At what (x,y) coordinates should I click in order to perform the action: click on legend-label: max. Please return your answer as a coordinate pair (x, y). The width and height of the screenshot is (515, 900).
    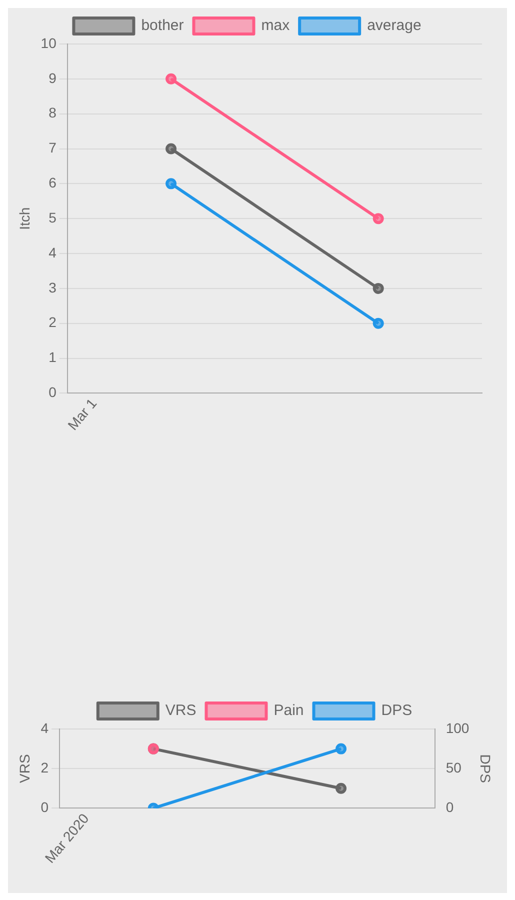
    Looking at the image, I should click on (275, 25).